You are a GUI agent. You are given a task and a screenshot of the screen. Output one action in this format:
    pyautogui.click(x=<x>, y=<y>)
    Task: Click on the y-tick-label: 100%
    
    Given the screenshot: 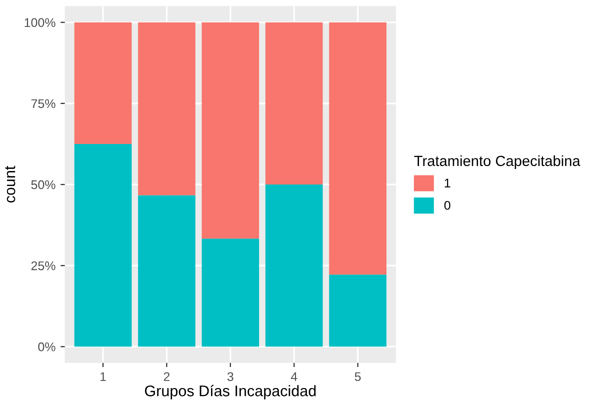 What is the action you would take?
    pyautogui.click(x=40, y=23)
    